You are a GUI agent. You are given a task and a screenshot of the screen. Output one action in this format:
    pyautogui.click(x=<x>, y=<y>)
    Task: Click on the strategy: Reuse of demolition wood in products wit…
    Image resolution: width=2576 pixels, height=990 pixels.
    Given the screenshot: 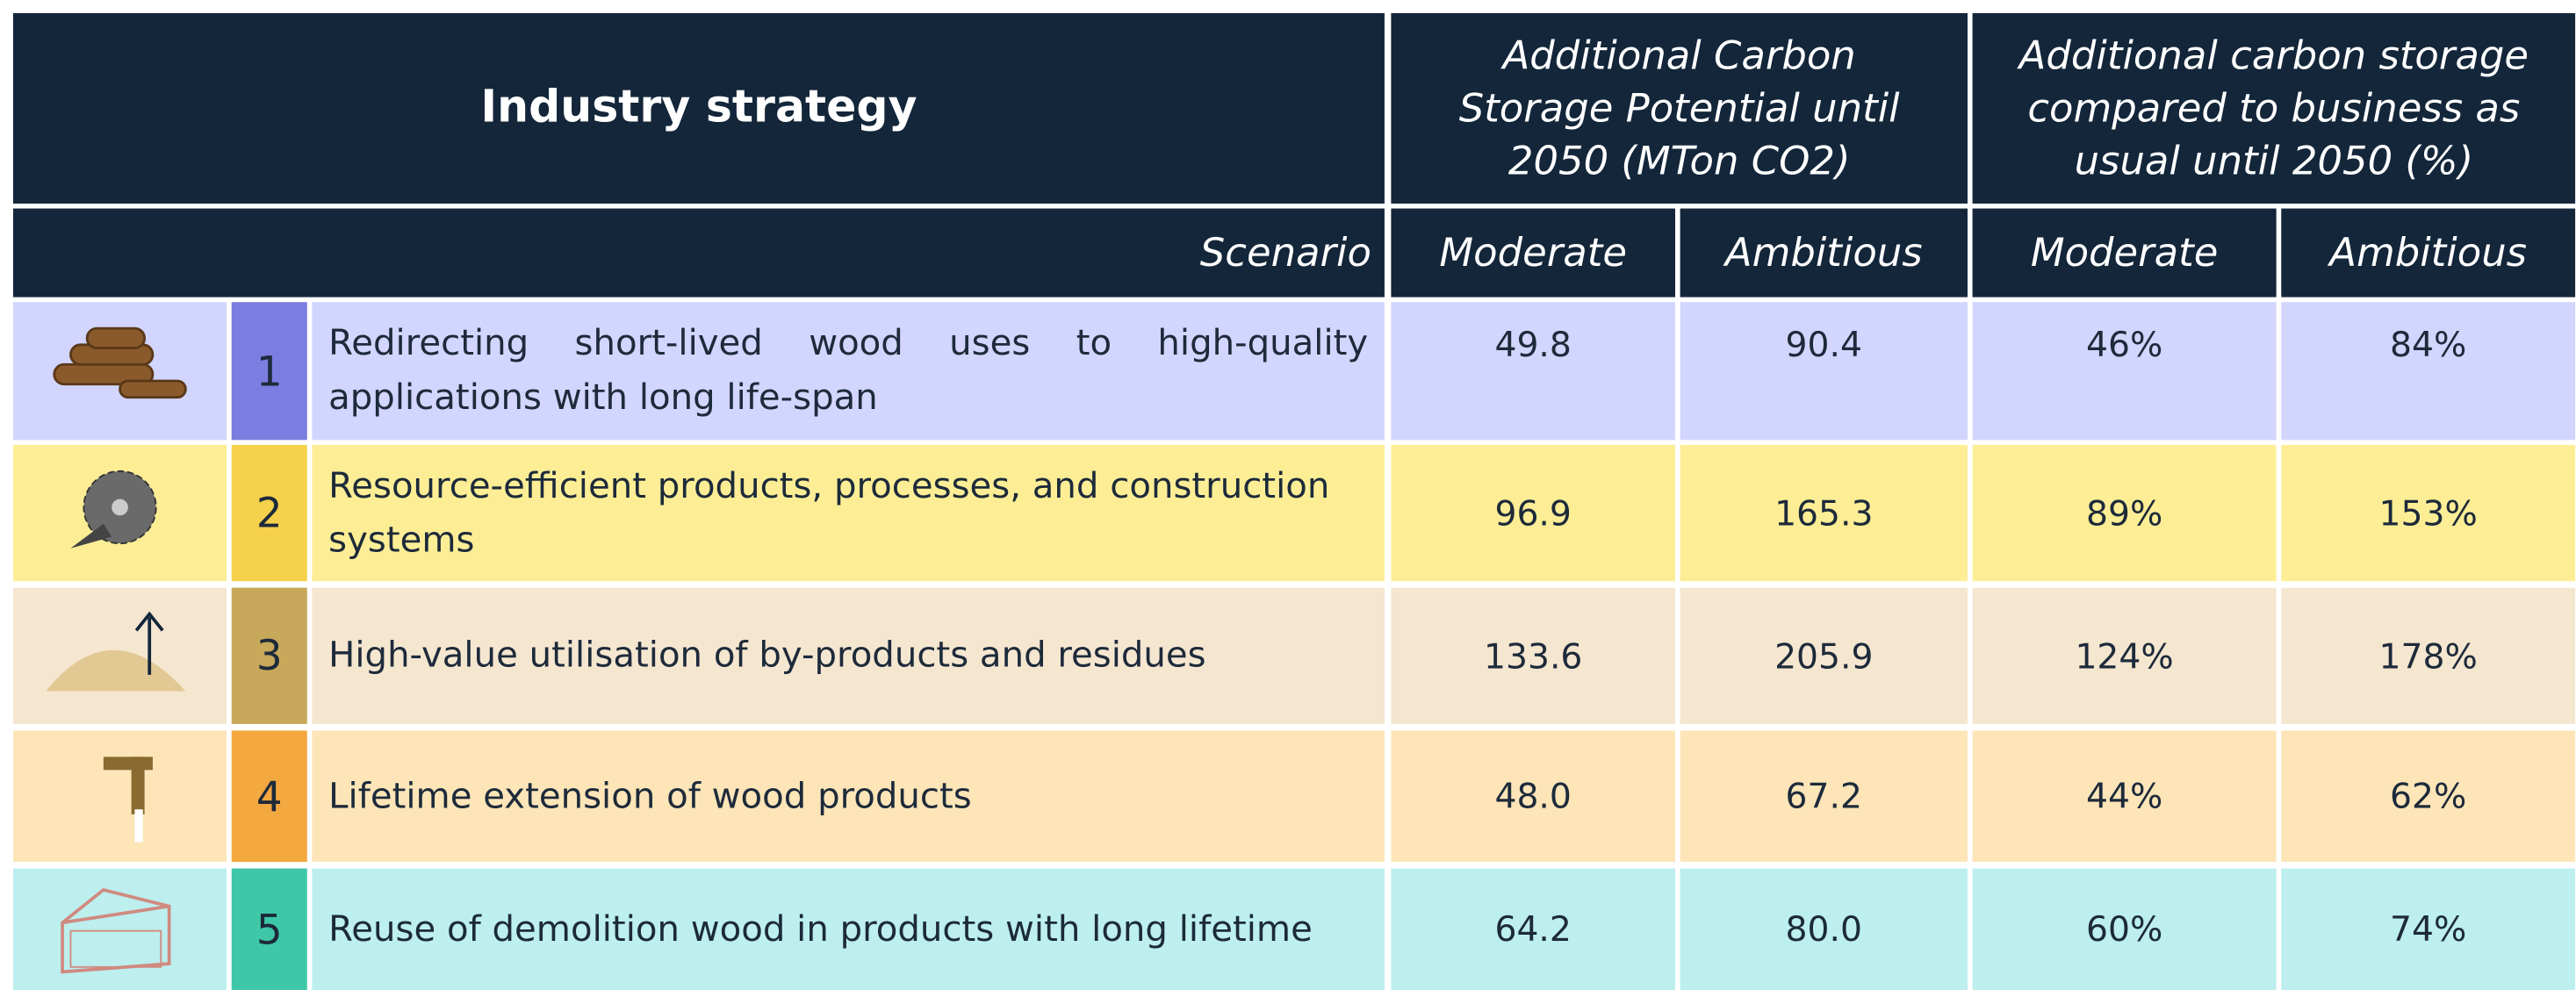 What is the action you would take?
    pyautogui.click(x=848, y=929)
    